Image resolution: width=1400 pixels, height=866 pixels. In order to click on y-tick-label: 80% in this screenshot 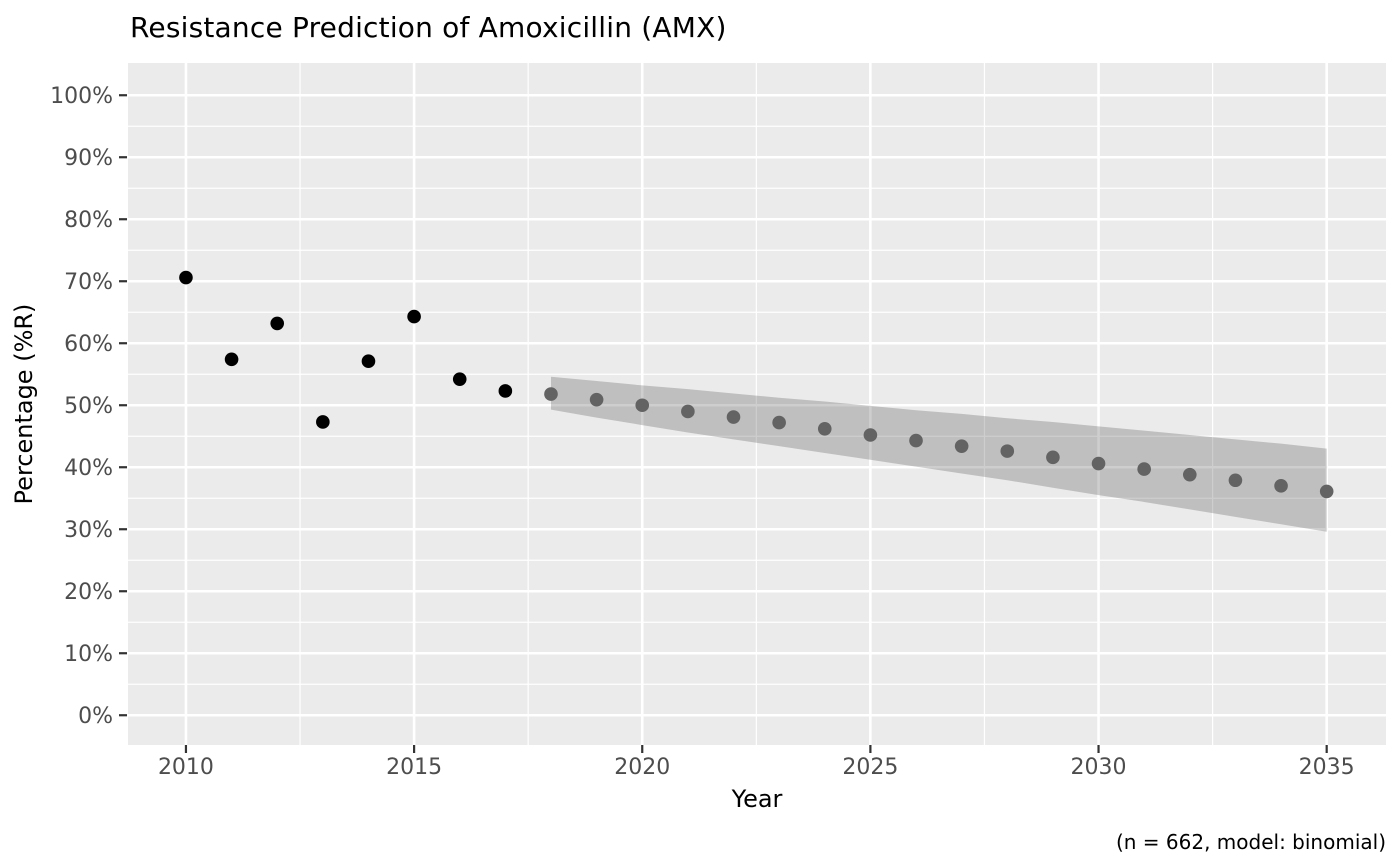, I will do `click(88, 220)`.